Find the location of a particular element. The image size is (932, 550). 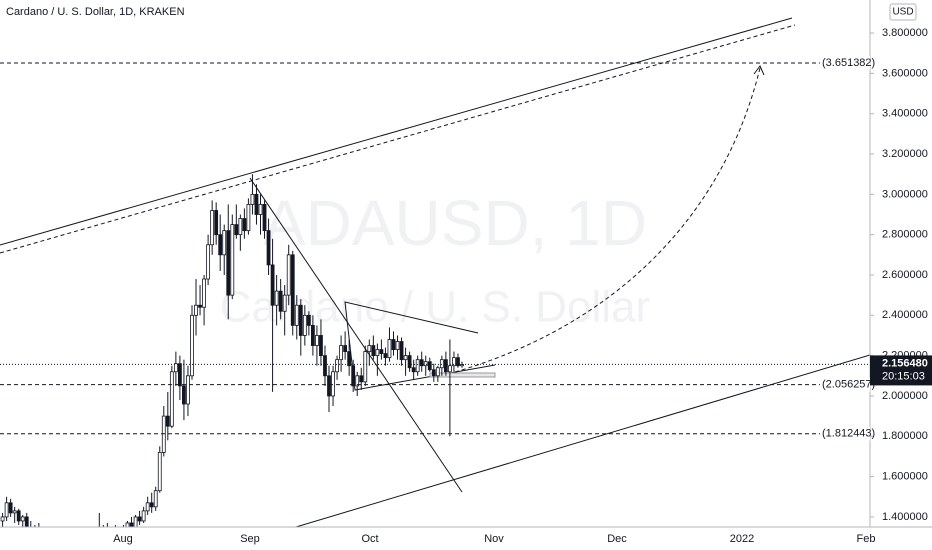

y-tick-label: 1.400000 is located at coordinates (905, 517).